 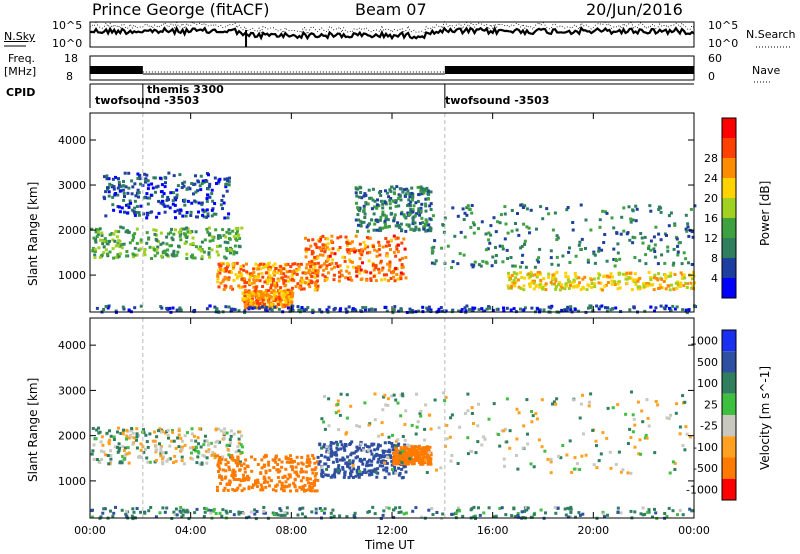 What do you see at coordinates (69, 76) in the screenshot?
I see `freq-axis-bottom: 8` at bounding box center [69, 76].